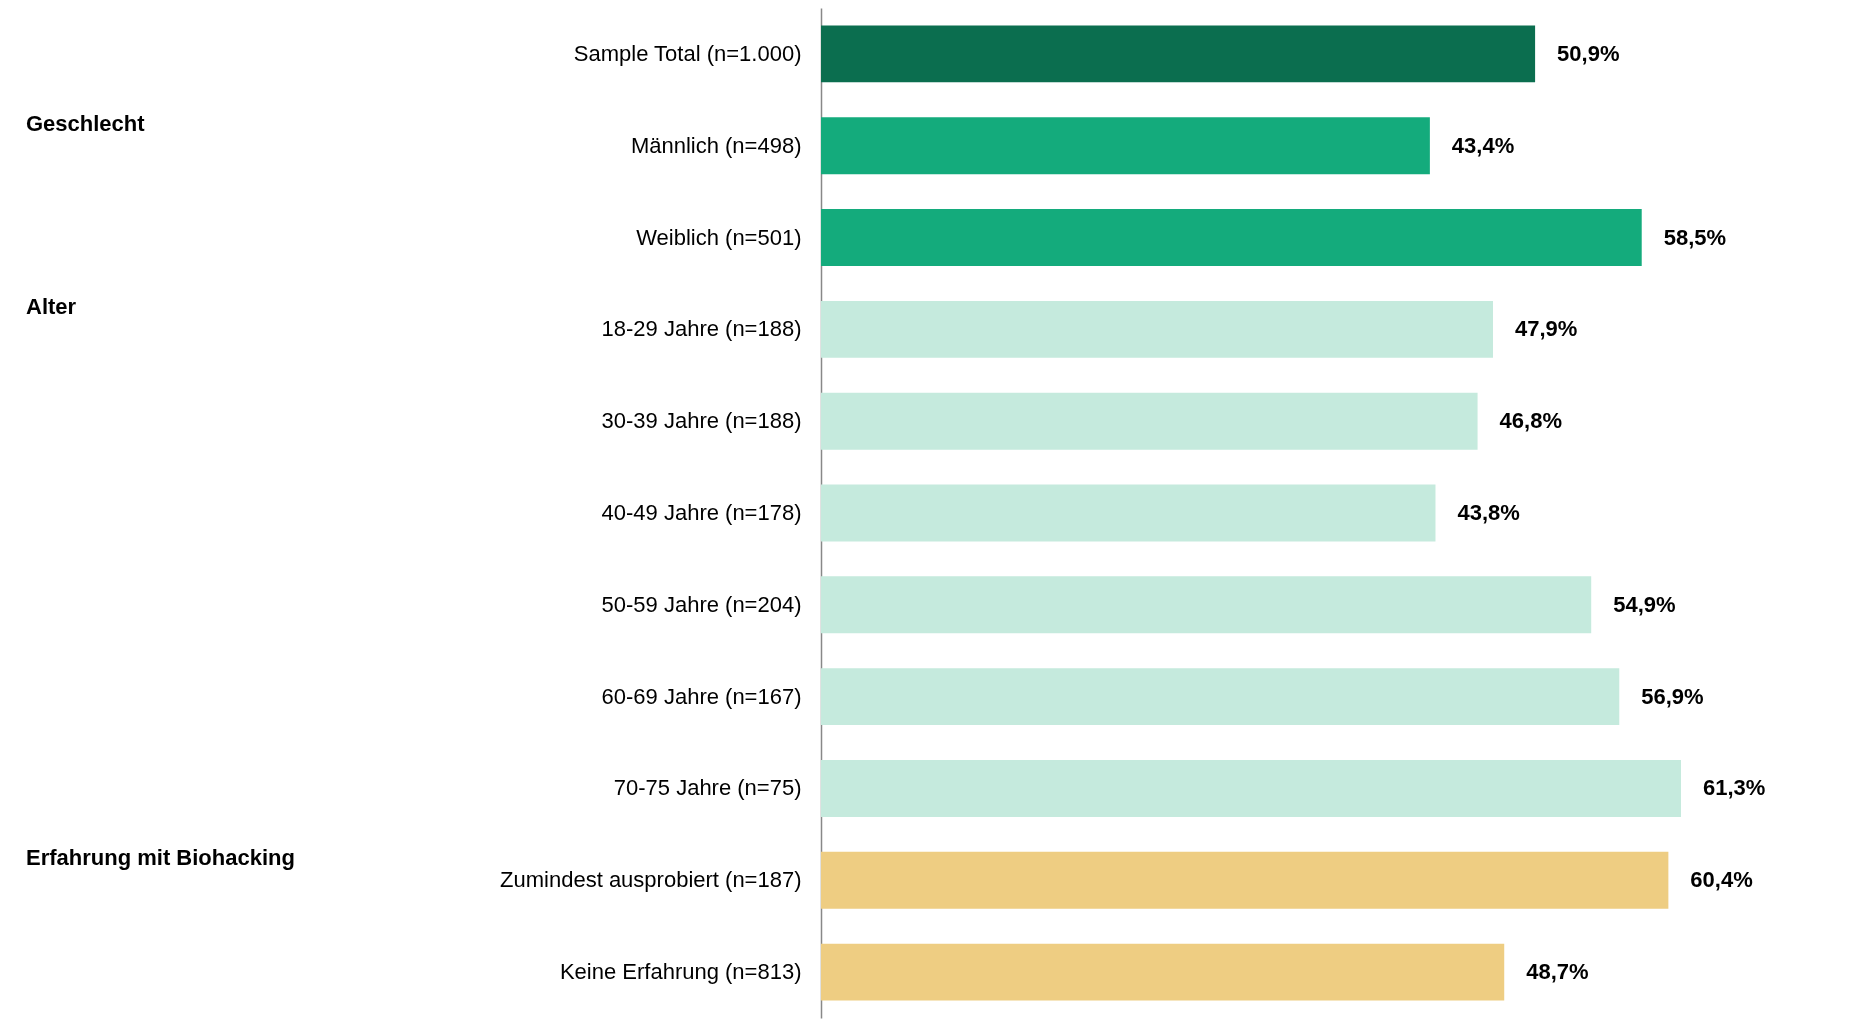 This screenshot has width=1864, height=1032. What do you see at coordinates (701, 696) in the screenshot?
I see `y-tick-label: 60-69 Jahre (n=167)` at bounding box center [701, 696].